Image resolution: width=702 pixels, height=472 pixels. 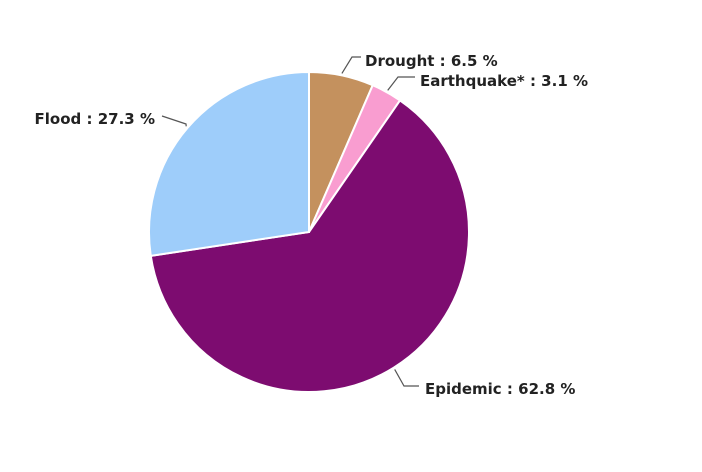 I want to click on label-earthquake: Earthquake* : 3.1 %, so click(x=504, y=81).